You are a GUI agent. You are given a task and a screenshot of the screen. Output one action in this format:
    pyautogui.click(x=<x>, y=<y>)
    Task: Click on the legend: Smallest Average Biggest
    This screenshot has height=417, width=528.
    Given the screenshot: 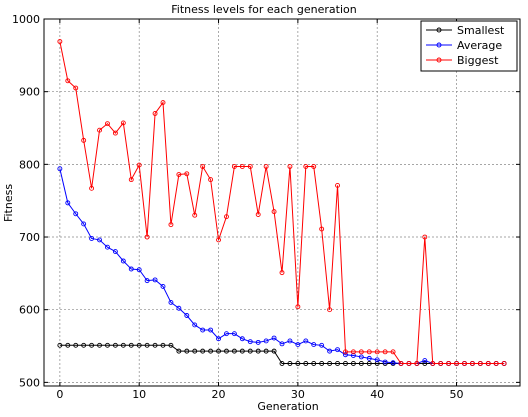 What is the action you would take?
    pyautogui.click(x=469, y=46)
    